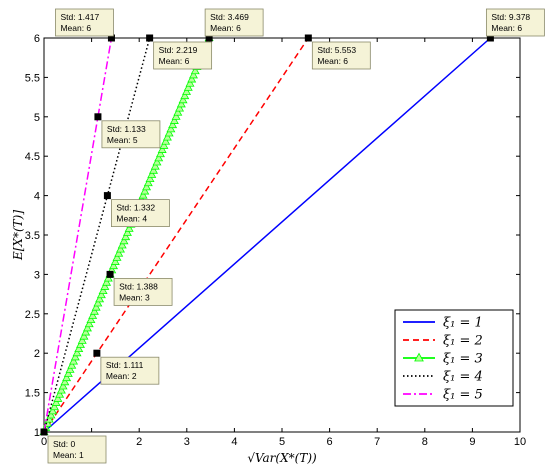 The image size is (550, 473). What do you see at coordinates (463, 395) in the screenshot?
I see `legend-label: ξ₁ = 5` at bounding box center [463, 395].